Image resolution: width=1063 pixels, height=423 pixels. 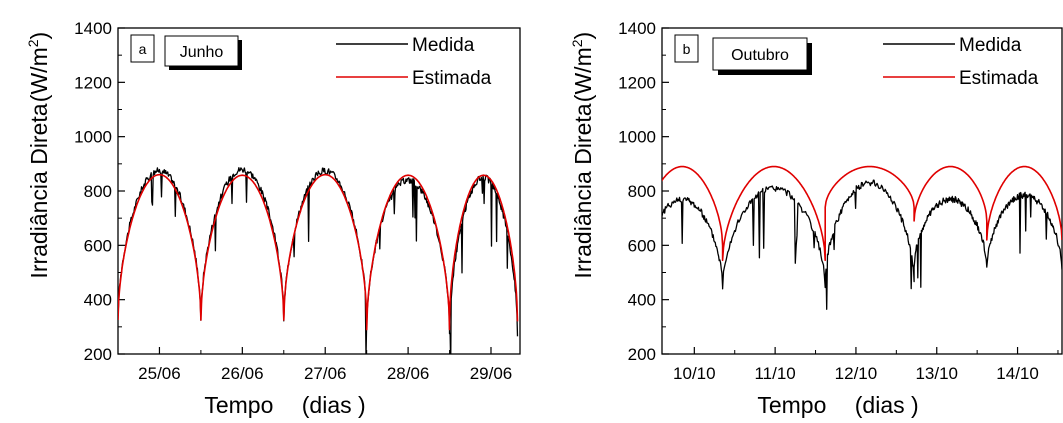 I want to click on x-tick-label: 11/10, so click(x=774, y=373).